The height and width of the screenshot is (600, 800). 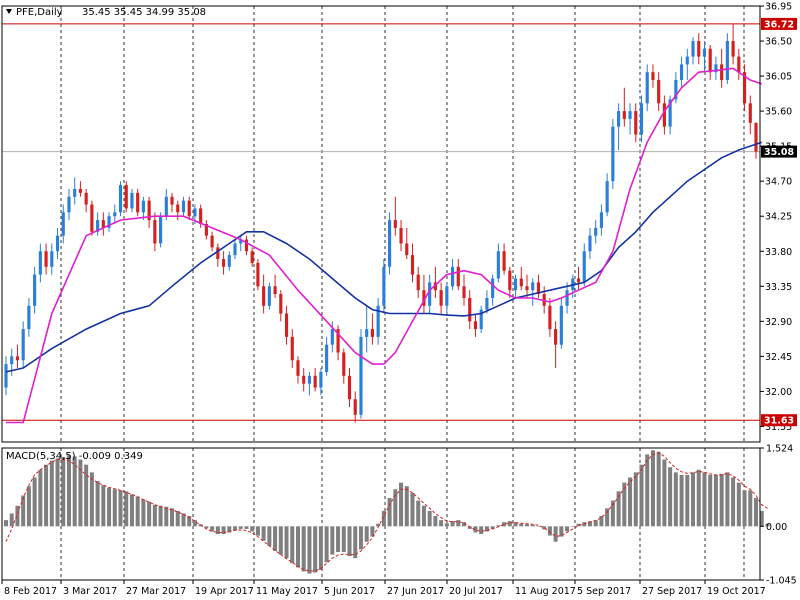 I want to click on price-tick-label: 34.25, so click(x=778, y=217).